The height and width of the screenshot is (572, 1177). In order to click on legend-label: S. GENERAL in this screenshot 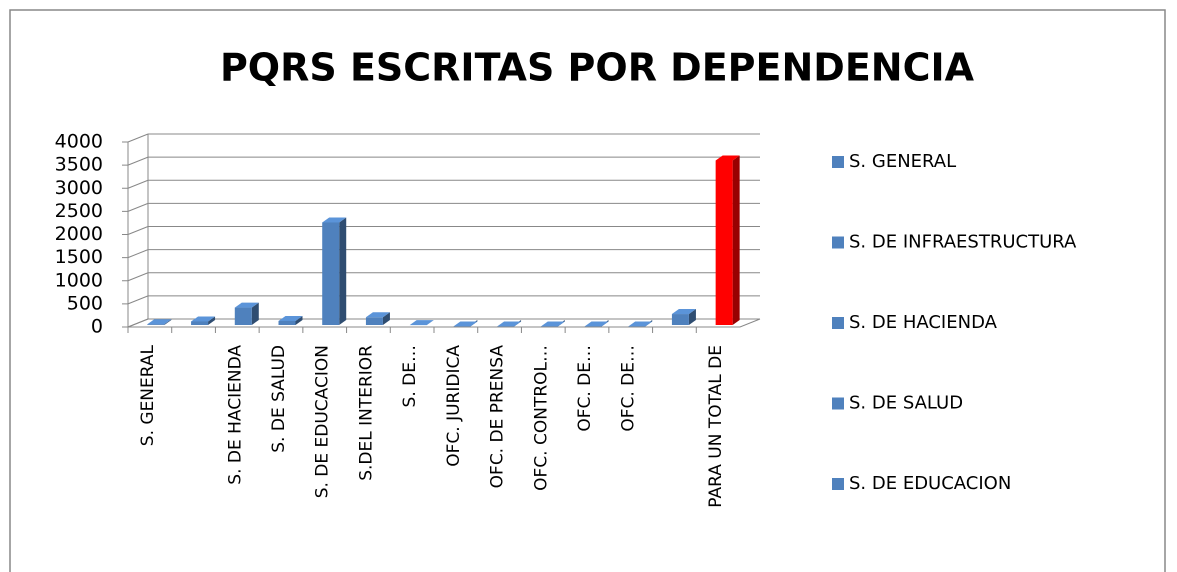, I will do `click(902, 161)`.